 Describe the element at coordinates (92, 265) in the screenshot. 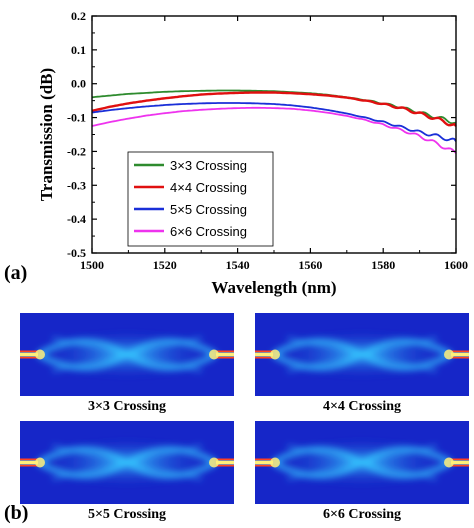

I see `x-tick-label: 1500` at that location.